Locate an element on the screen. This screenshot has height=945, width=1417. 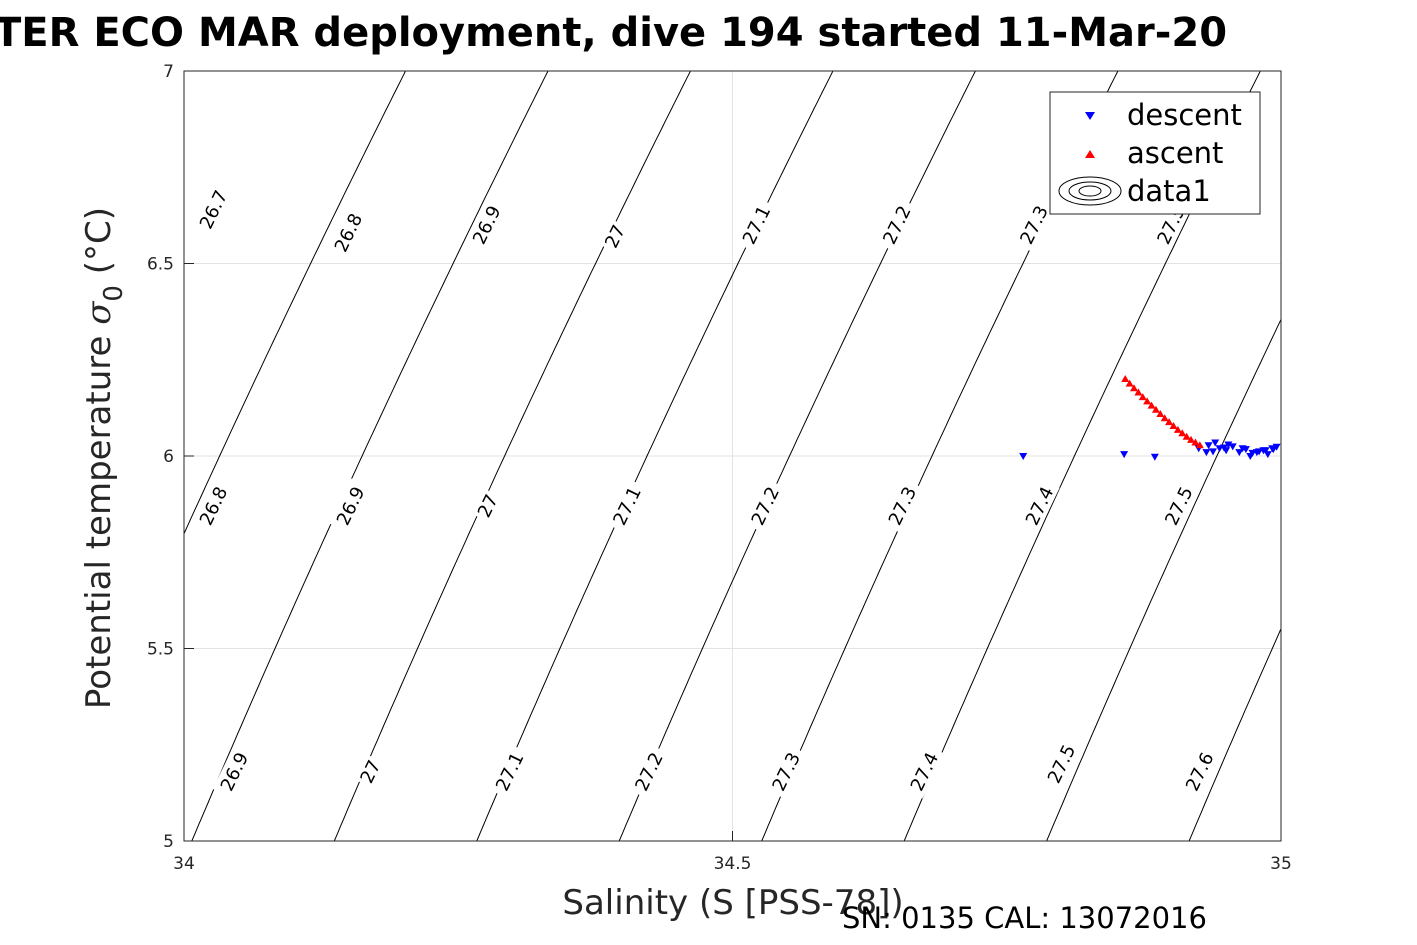
legend-box is located at coordinates (1155, 153).